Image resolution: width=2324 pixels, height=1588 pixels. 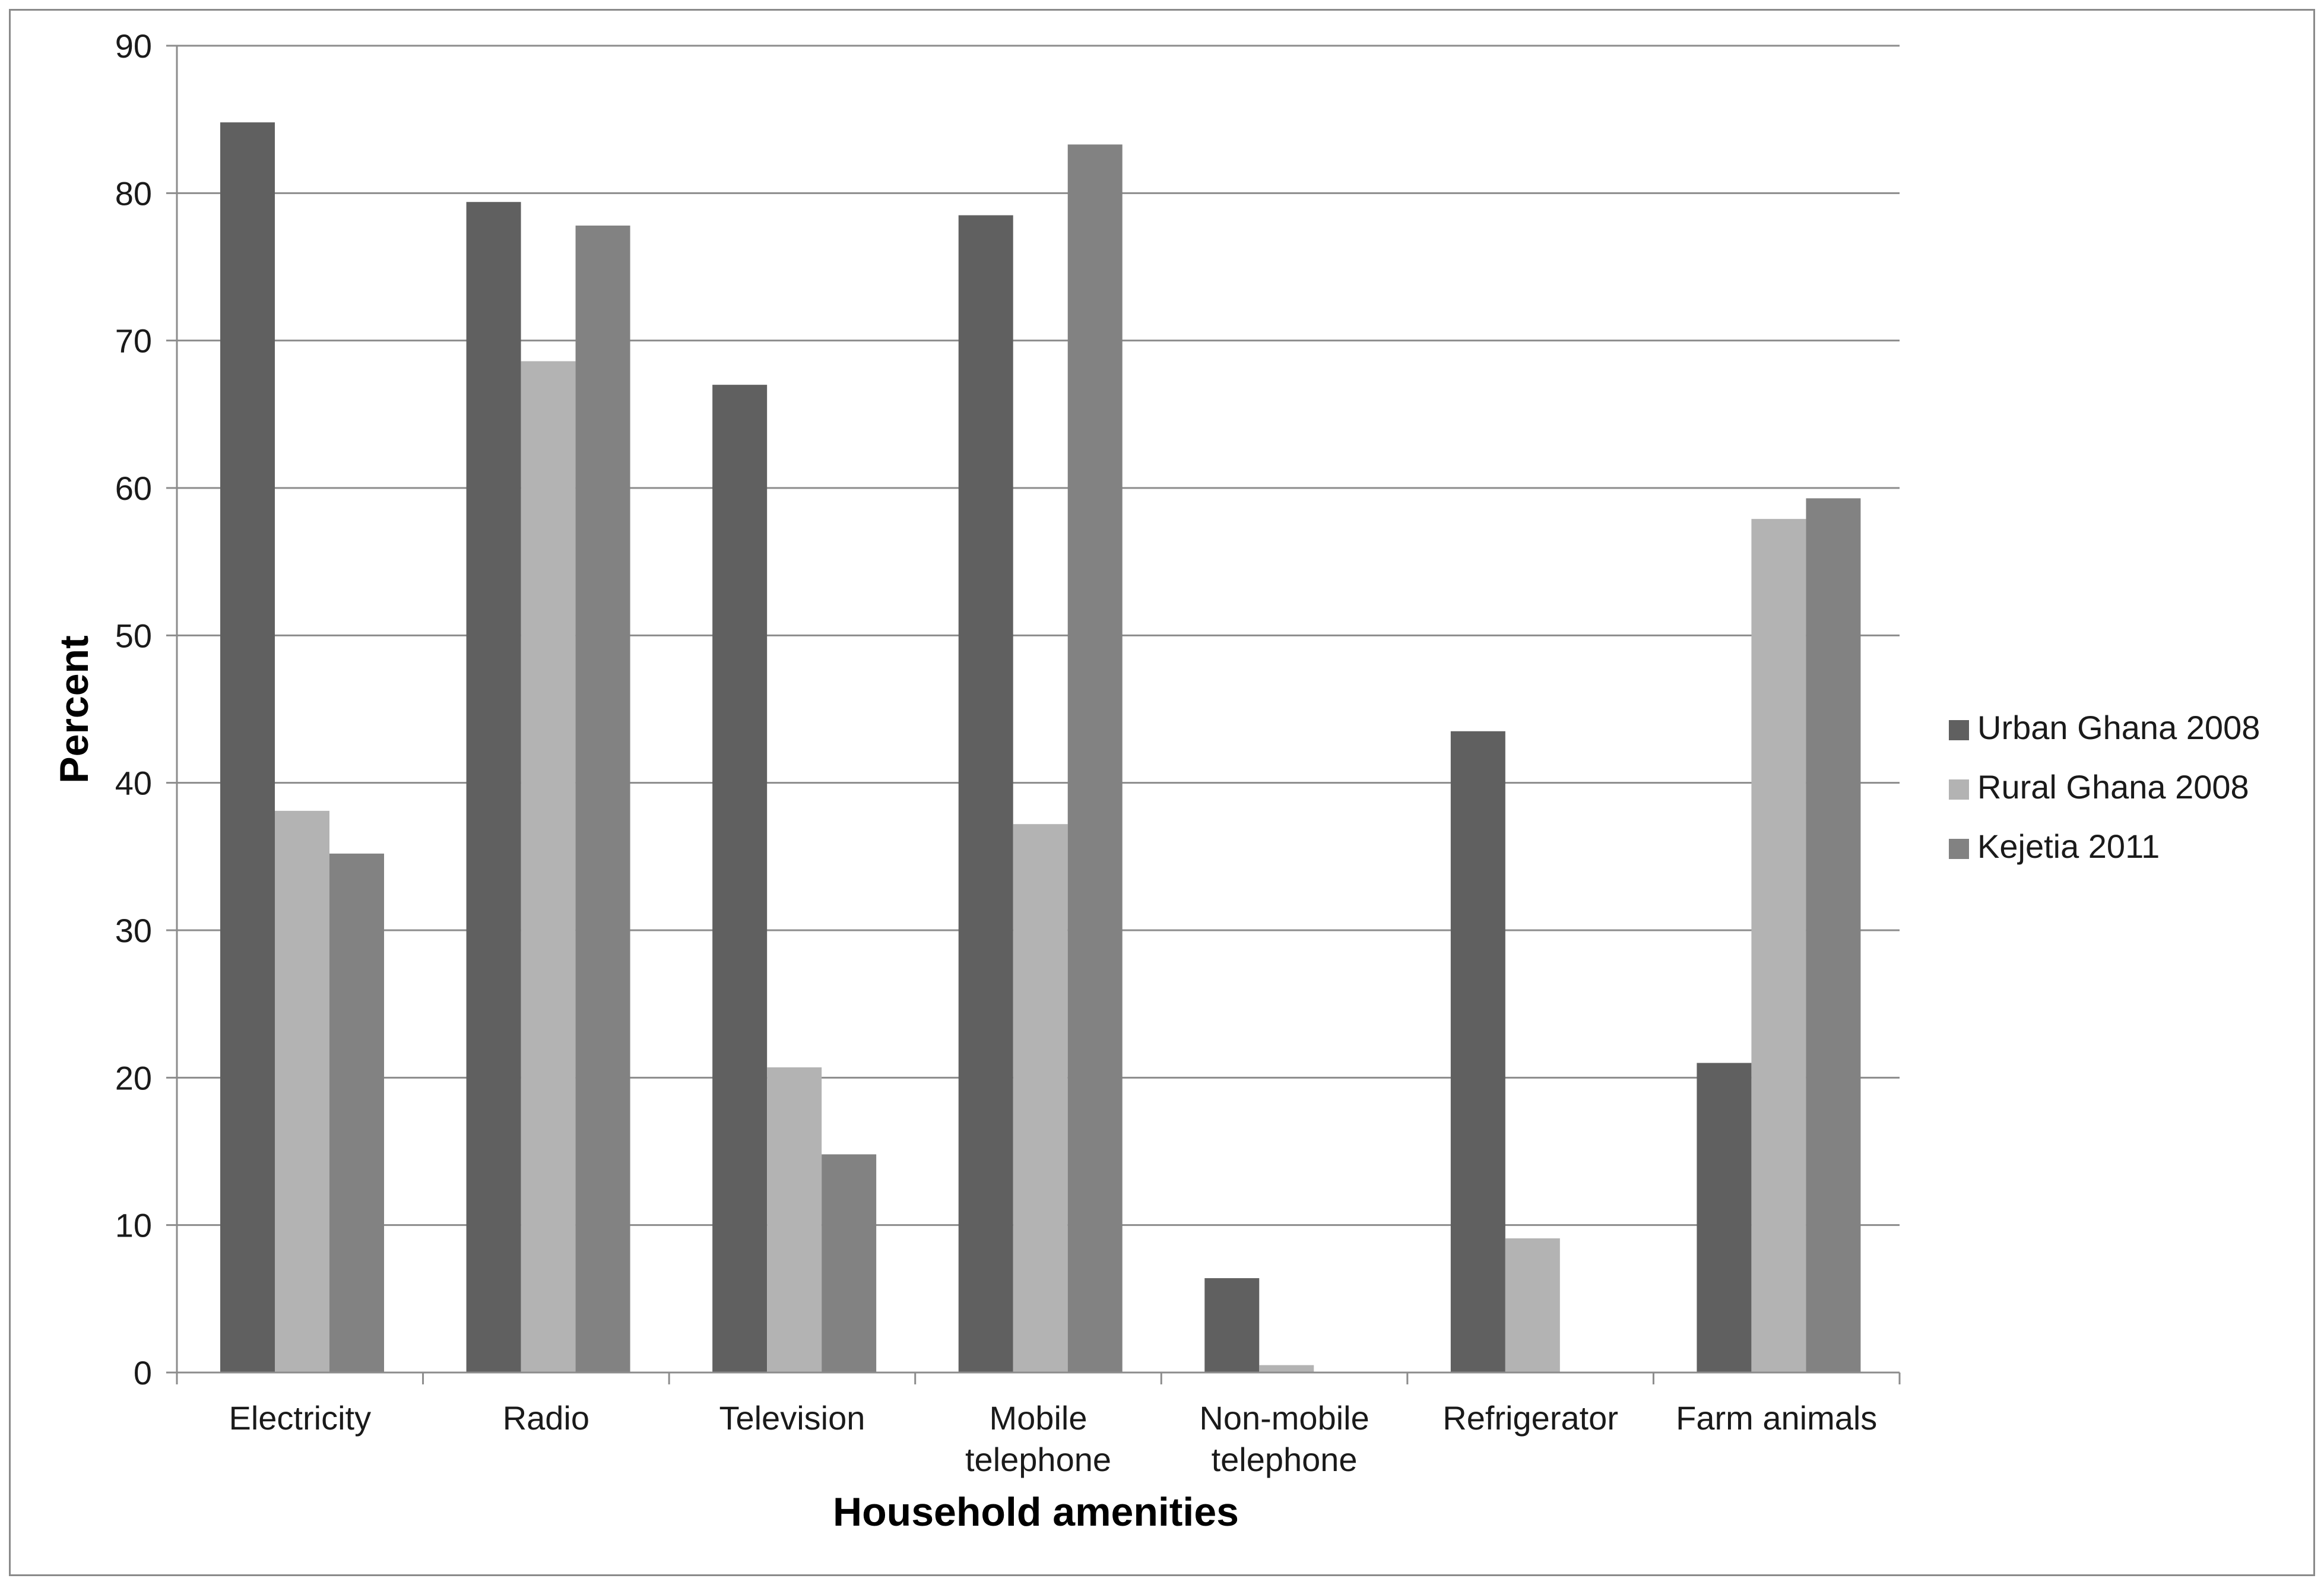 I want to click on y-tick-label: 10, so click(x=133, y=1225).